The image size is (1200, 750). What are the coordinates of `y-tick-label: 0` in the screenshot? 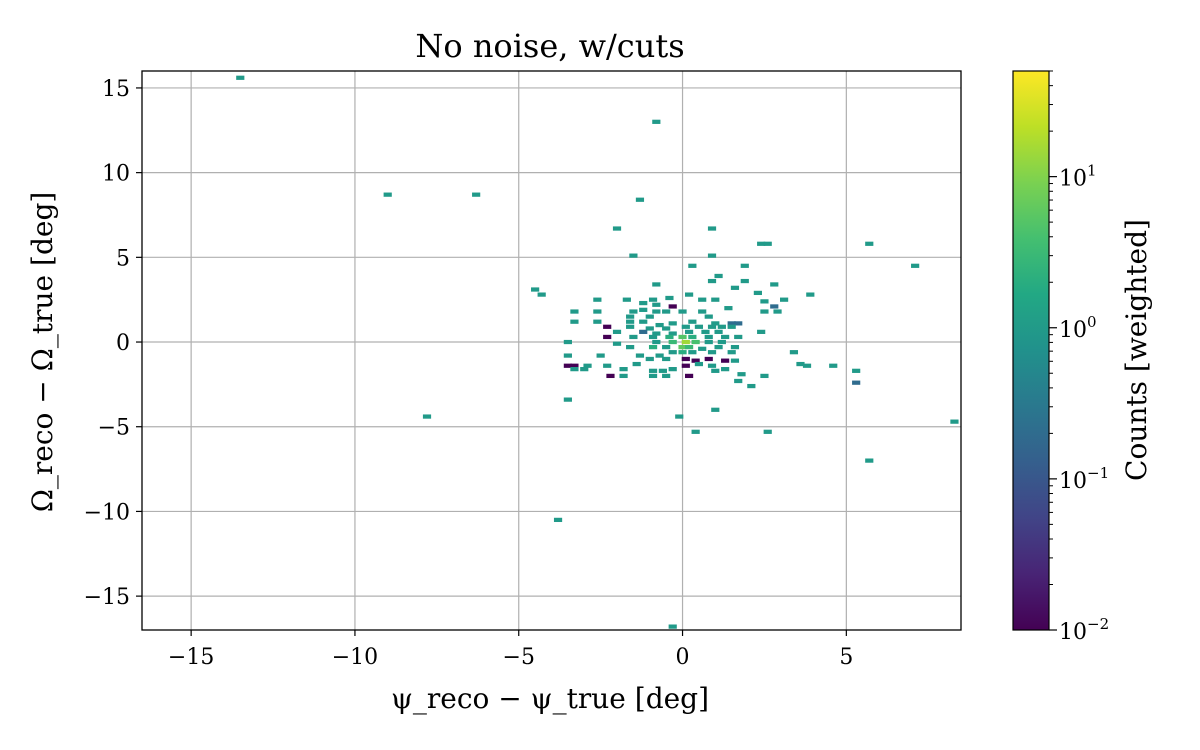 It's located at (123, 343).